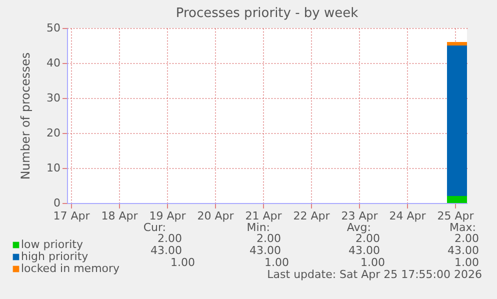  Describe the element at coordinates (154, 227) in the screenshot. I see `text: Cur:` at that location.